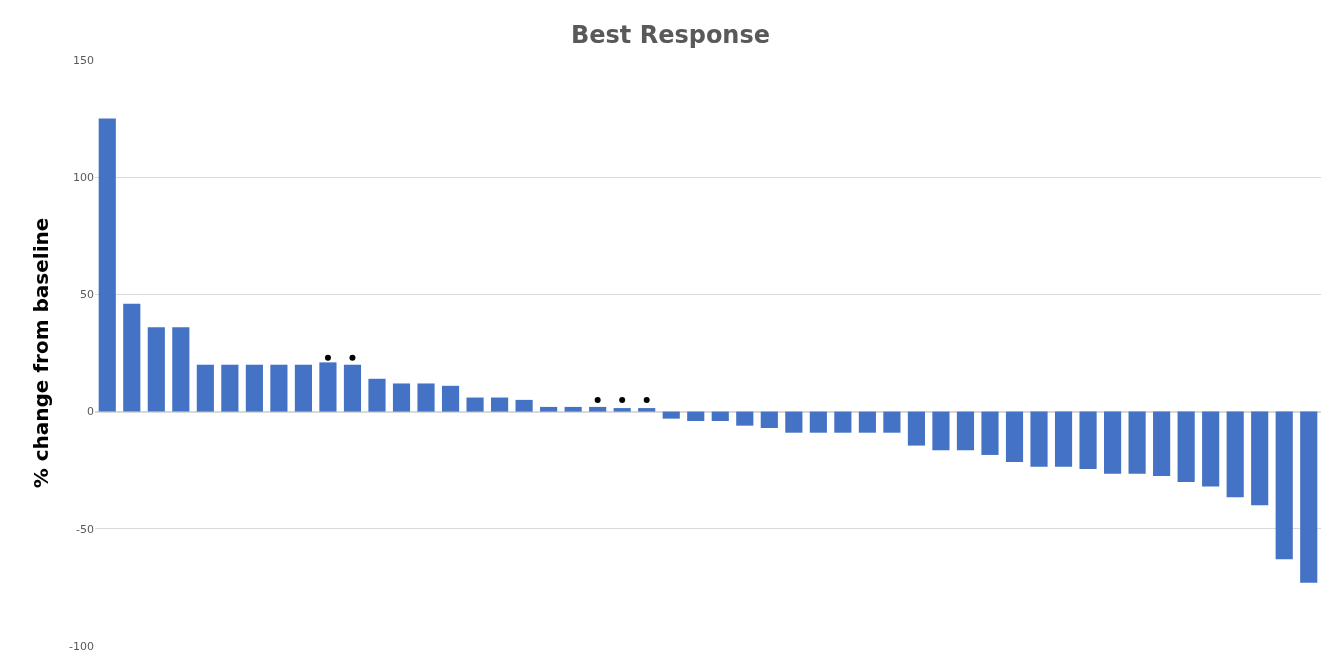 The width and height of the screenshot is (1341, 665). What do you see at coordinates (83, 60) in the screenshot?
I see `y-tick-label: 150` at bounding box center [83, 60].